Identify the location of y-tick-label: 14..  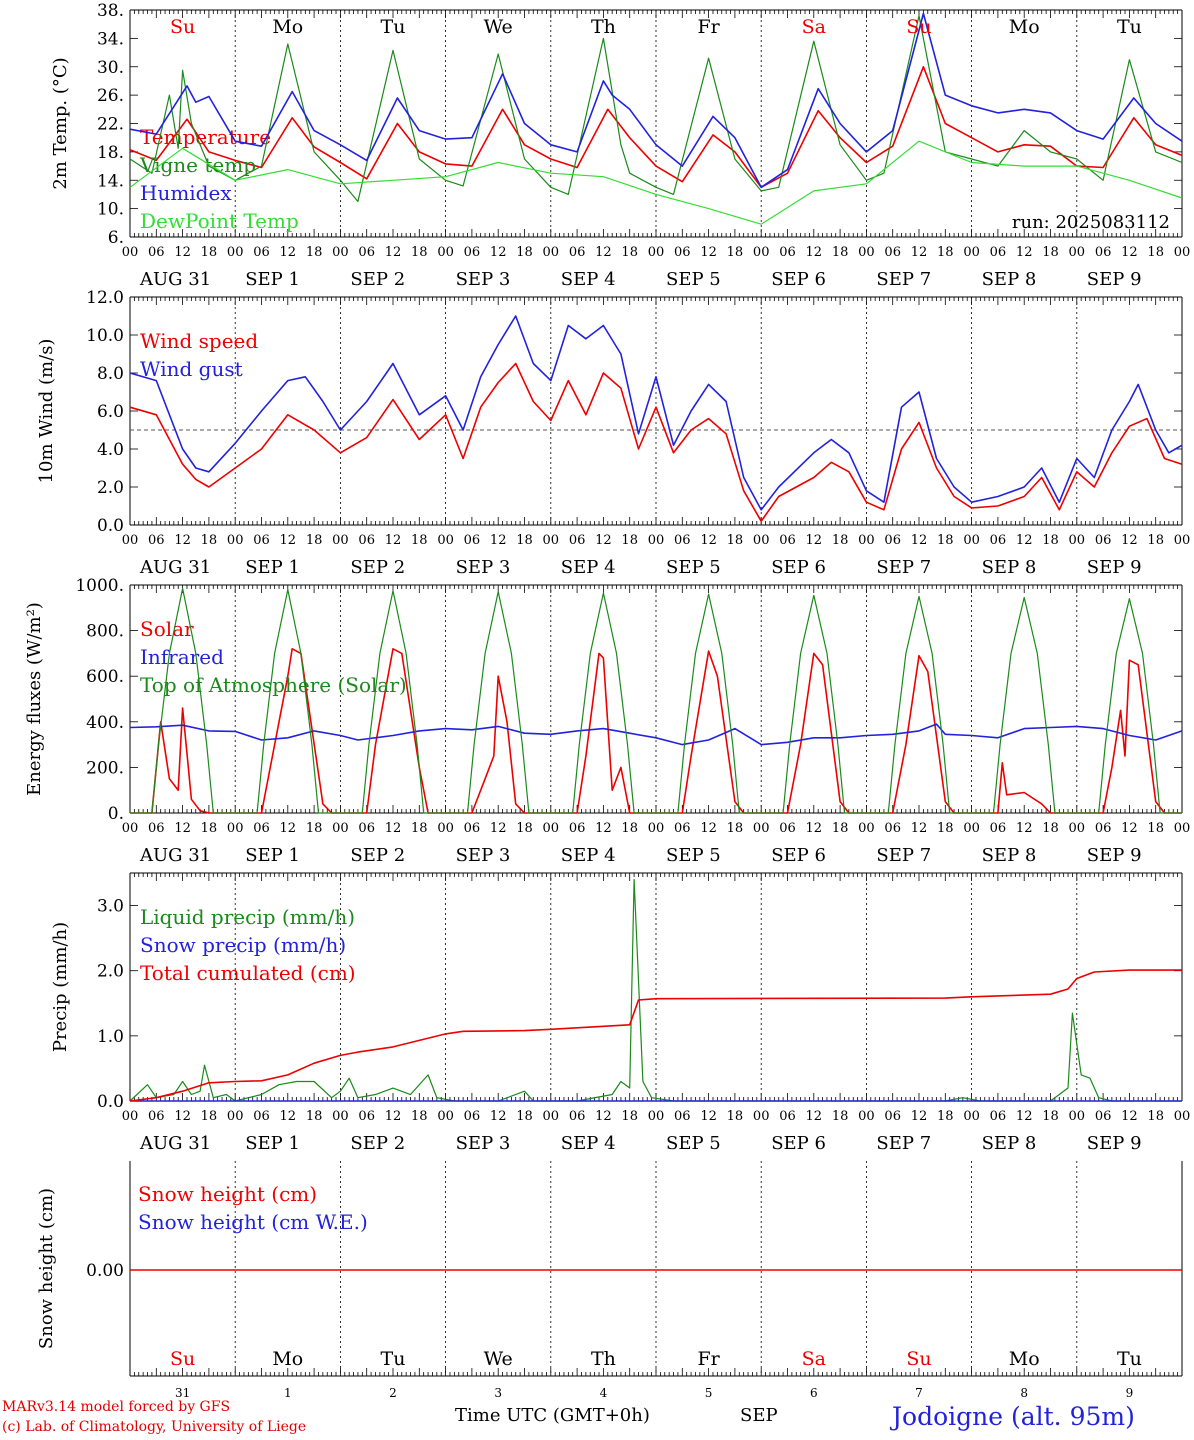
(110, 181).